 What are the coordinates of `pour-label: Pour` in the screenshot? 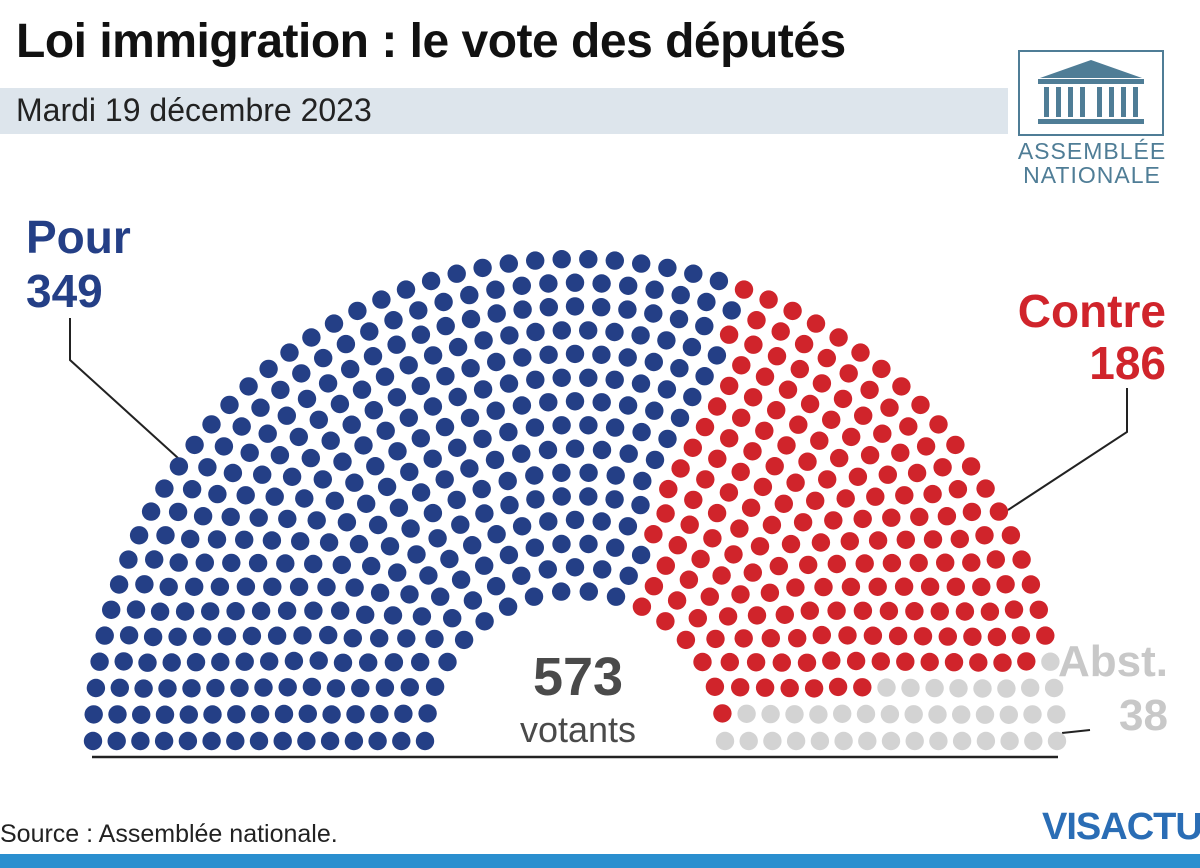 It's located at (78, 237).